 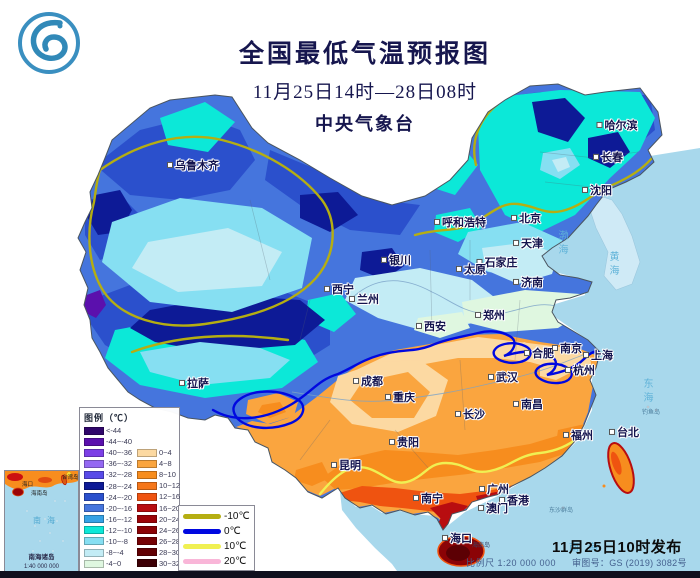 What do you see at coordinates (170, 541) in the screenshot?
I see `legend-range: 26~28` at bounding box center [170, 541].